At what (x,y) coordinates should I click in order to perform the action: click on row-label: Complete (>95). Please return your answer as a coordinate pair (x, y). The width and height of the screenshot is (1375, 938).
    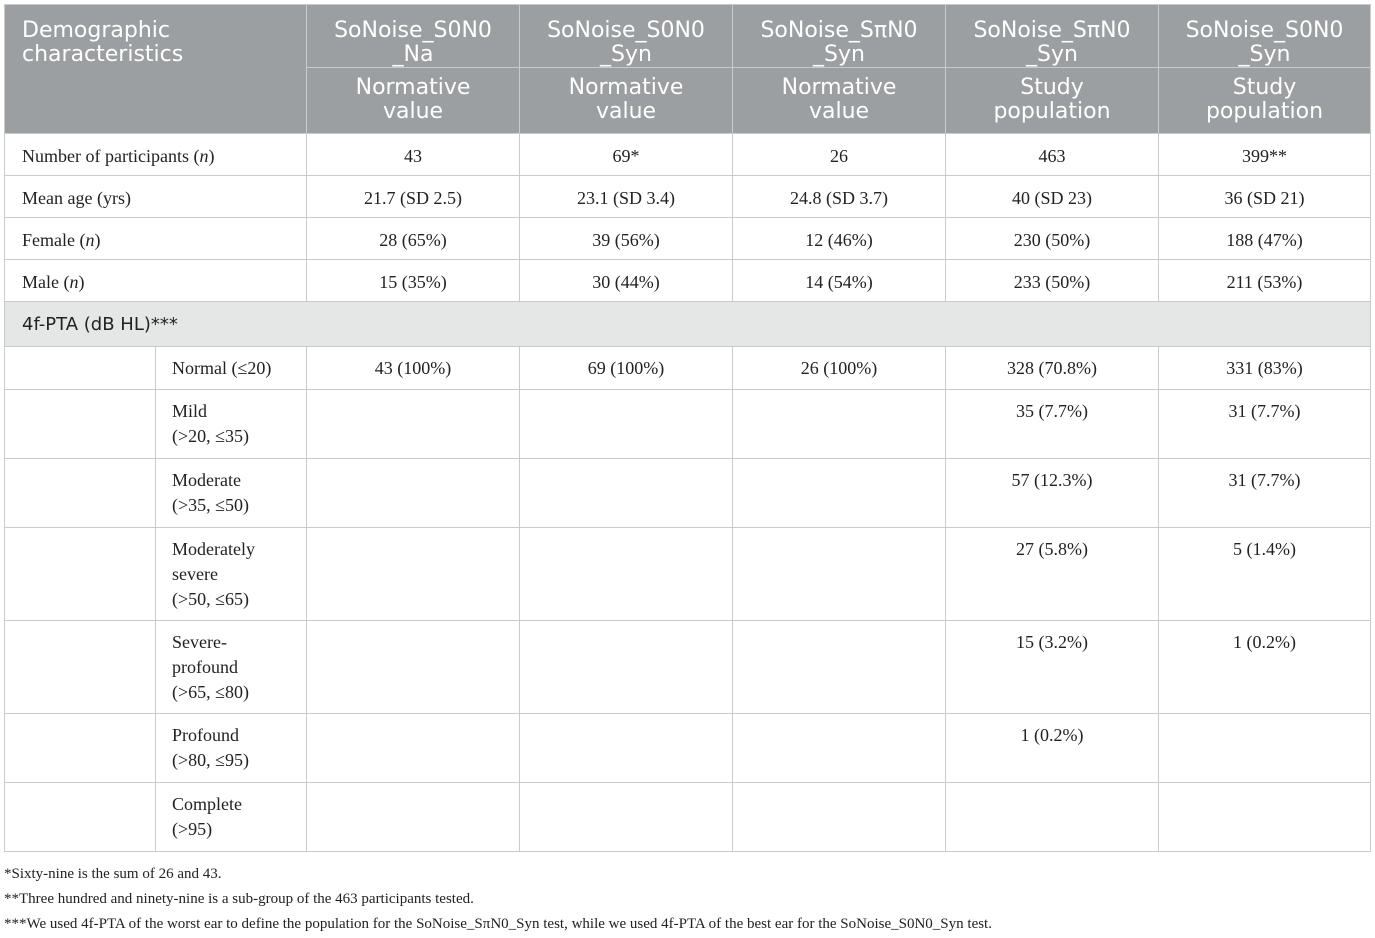
    Looking at the image, I should click on (231, 817).